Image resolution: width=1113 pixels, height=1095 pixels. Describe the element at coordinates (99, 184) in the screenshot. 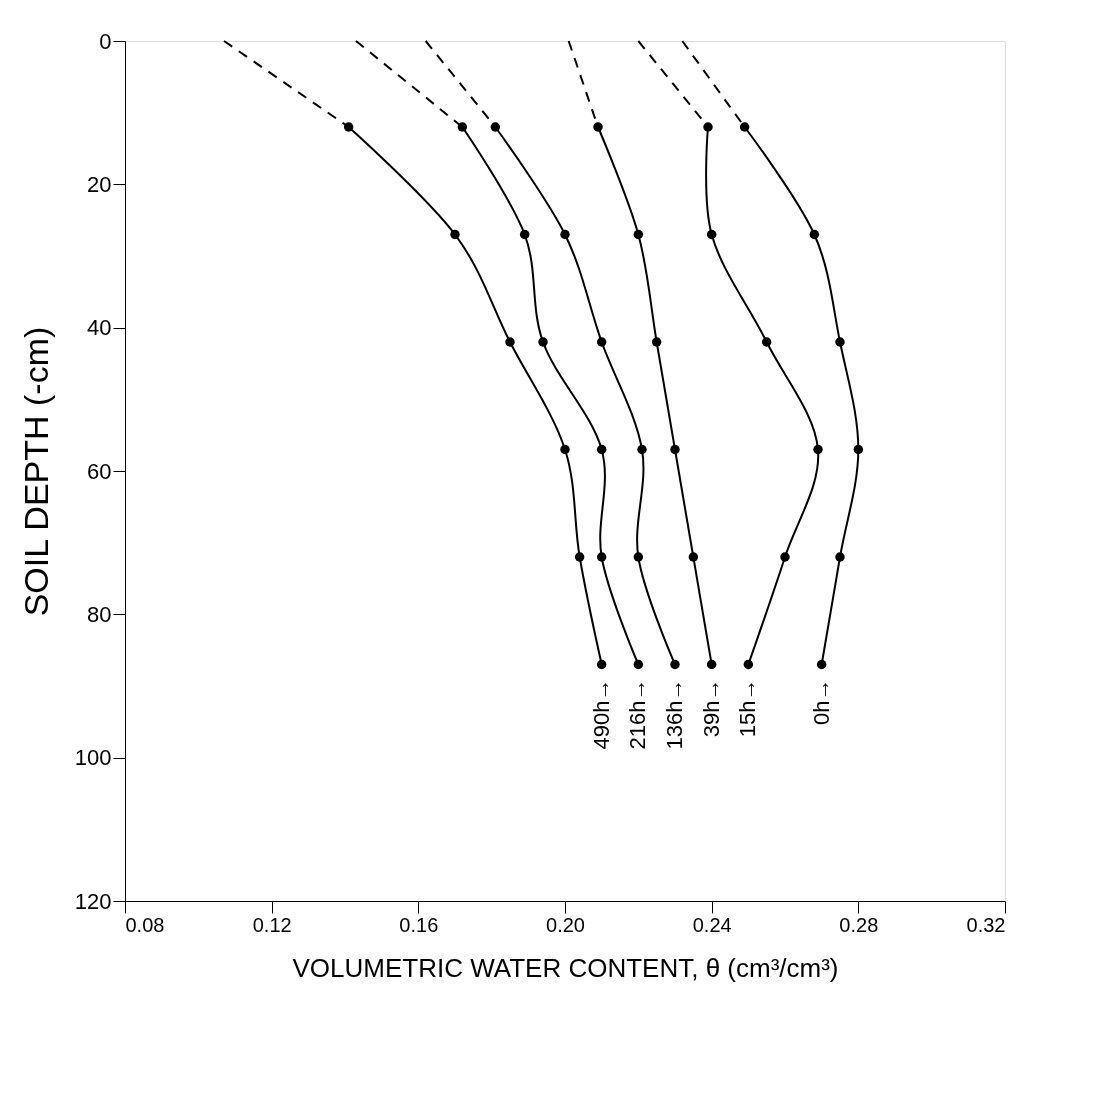

I see `y-tick-label: 20` at that location.